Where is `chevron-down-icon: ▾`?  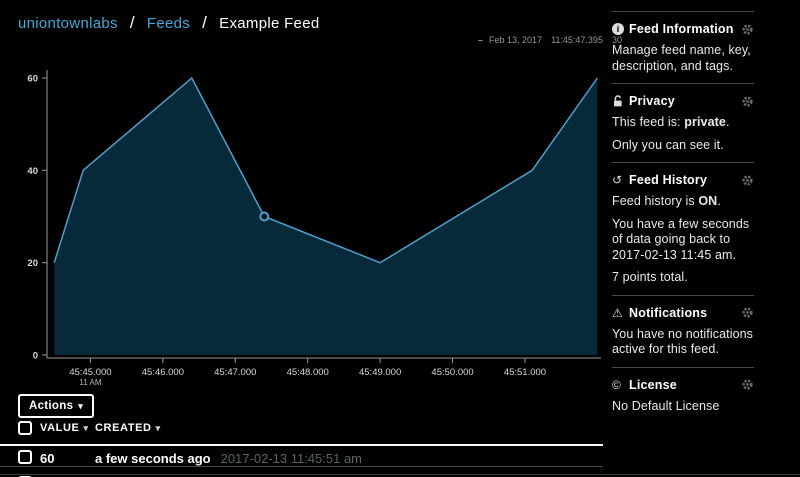 chevron-down-icon: ▾ is located at coordinates (81, 406).